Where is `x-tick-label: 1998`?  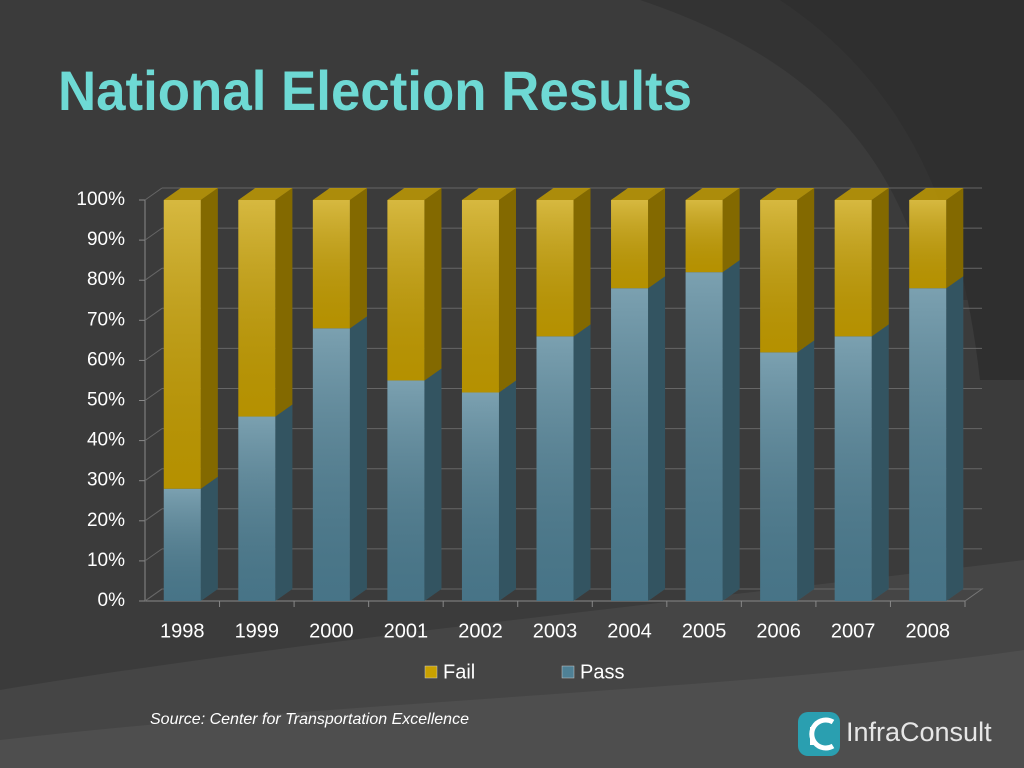 x-tick-label: 1998 is located at coordinates (182, 631).